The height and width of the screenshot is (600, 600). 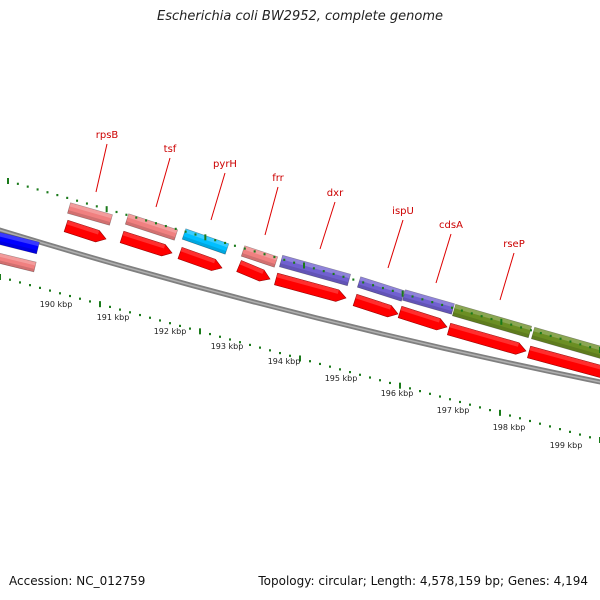 What do you see at coordinates (443, 258) in the screenshot?
I see `label-leader-cdsA` at bounding box center [443, 258].